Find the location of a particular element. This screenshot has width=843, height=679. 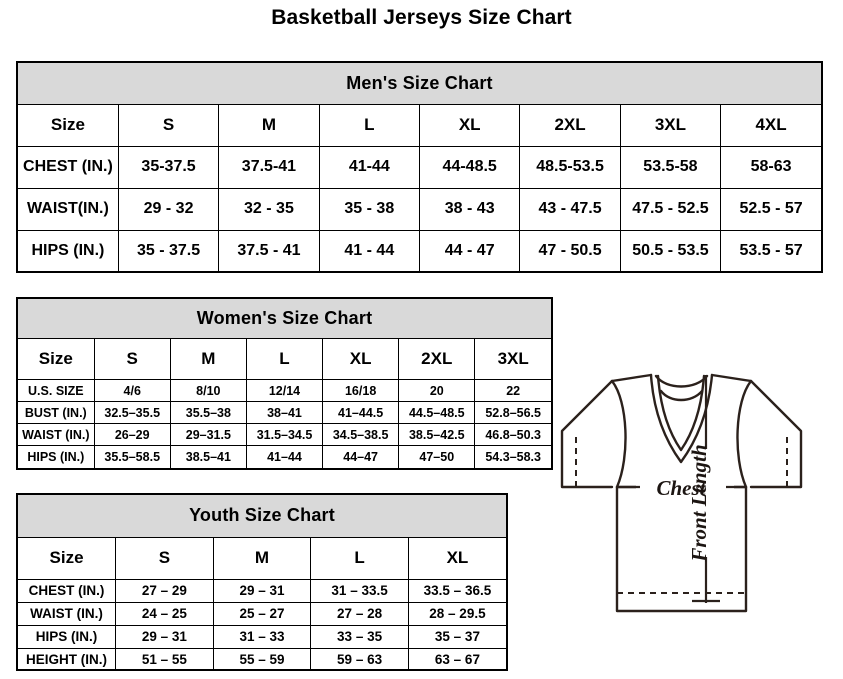

youth-column-header: M is located at coordinates (262, 558).